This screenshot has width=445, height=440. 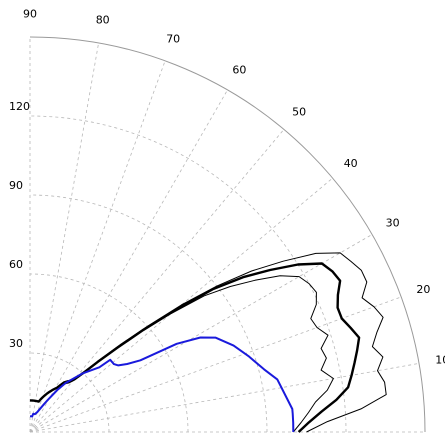 What do you see at coordinates (16, 264) in the screenshot?
I see `radial-tick-label: 60` at bounding box center [16, 264].